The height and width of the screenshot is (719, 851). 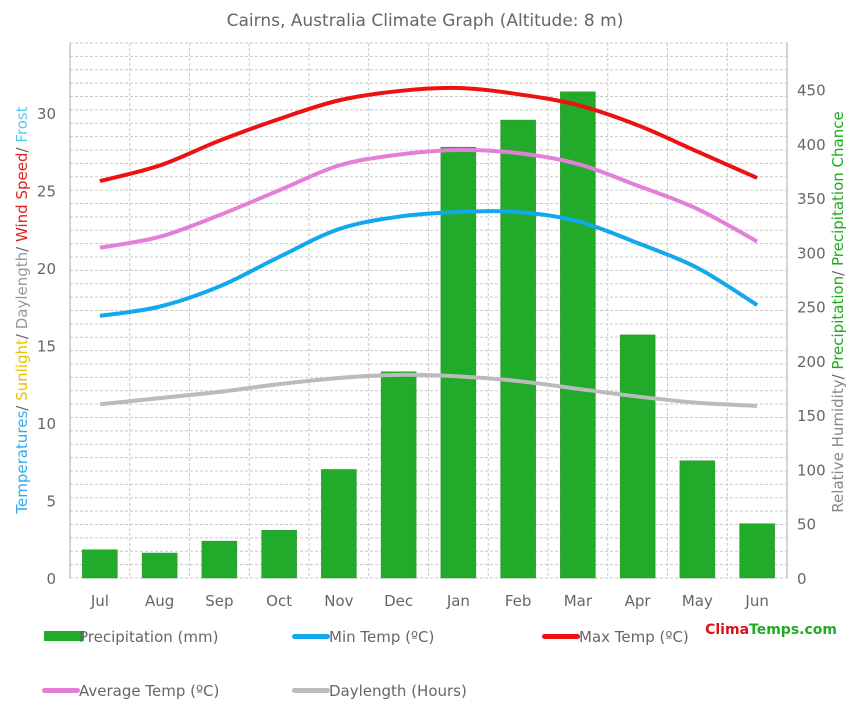 I want to click on legend-label-max-temp-c: Max Temp (ºC), so click(x=634, y=637).